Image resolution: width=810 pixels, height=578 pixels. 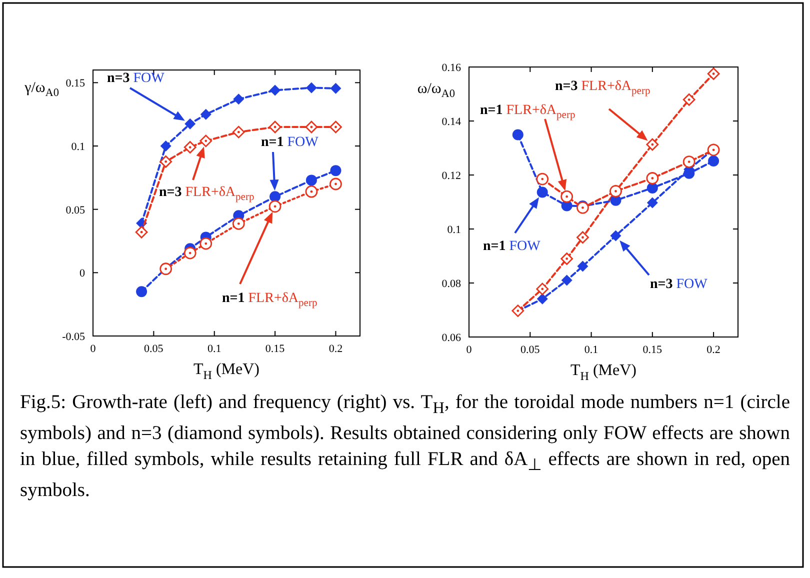 I want to click on y-tick-label: 0, so click(x=83, y=274).